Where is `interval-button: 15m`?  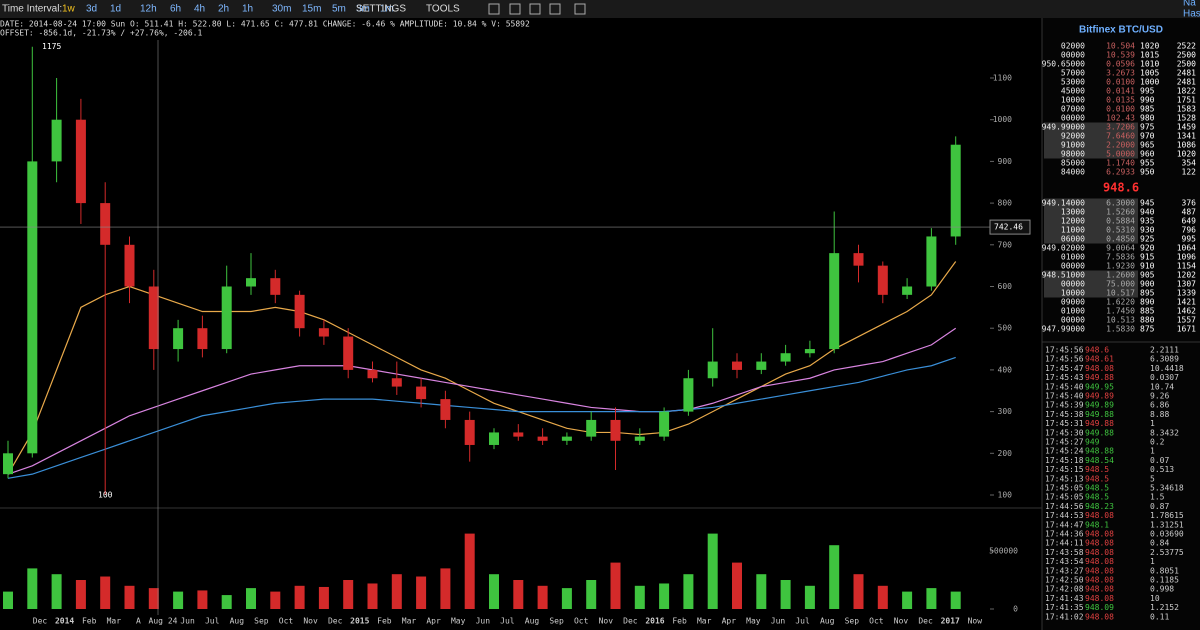 interval-button: 15m is located at coordinates (311, 9).